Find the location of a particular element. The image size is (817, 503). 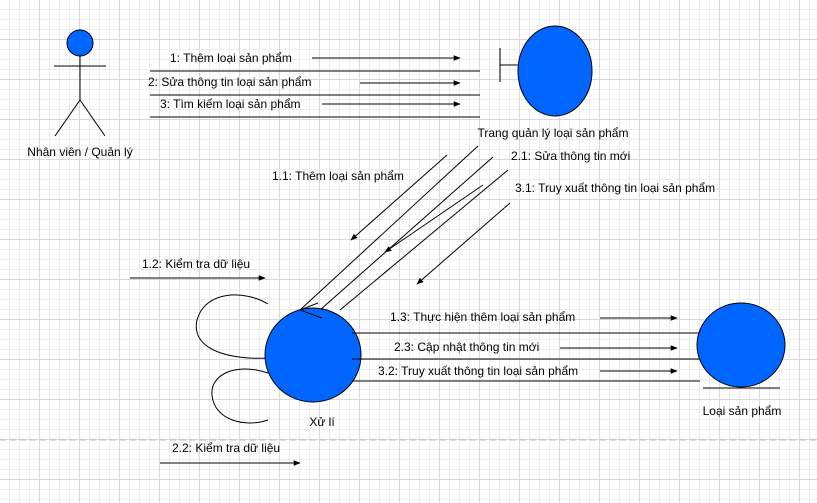

boundary-control-links is located at coordinates (404, 228).